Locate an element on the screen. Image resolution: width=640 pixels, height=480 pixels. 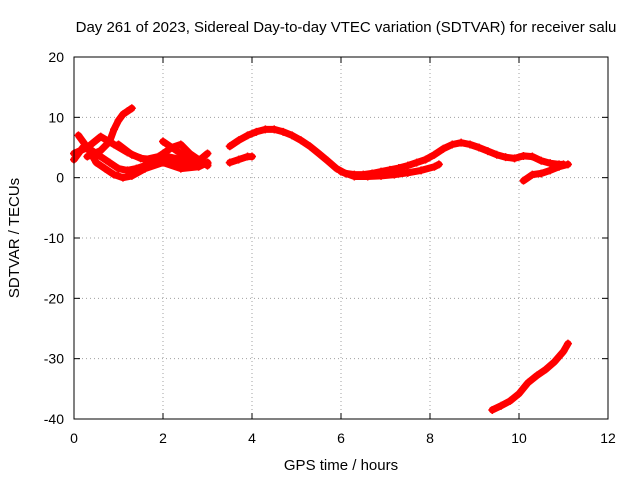
x-tick-label: 8 is located at coordinates (430, 438).